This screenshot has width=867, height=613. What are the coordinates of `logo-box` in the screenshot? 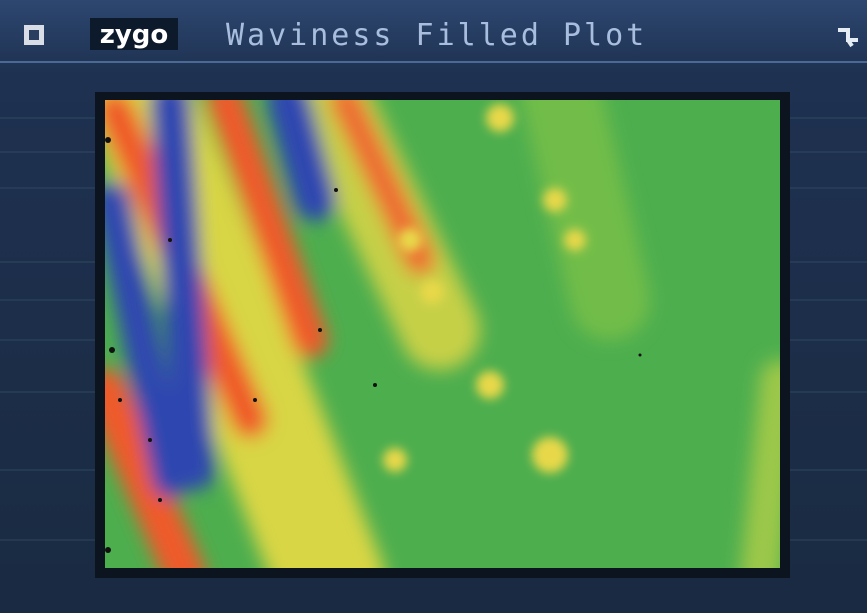 It's located at (134, 34).